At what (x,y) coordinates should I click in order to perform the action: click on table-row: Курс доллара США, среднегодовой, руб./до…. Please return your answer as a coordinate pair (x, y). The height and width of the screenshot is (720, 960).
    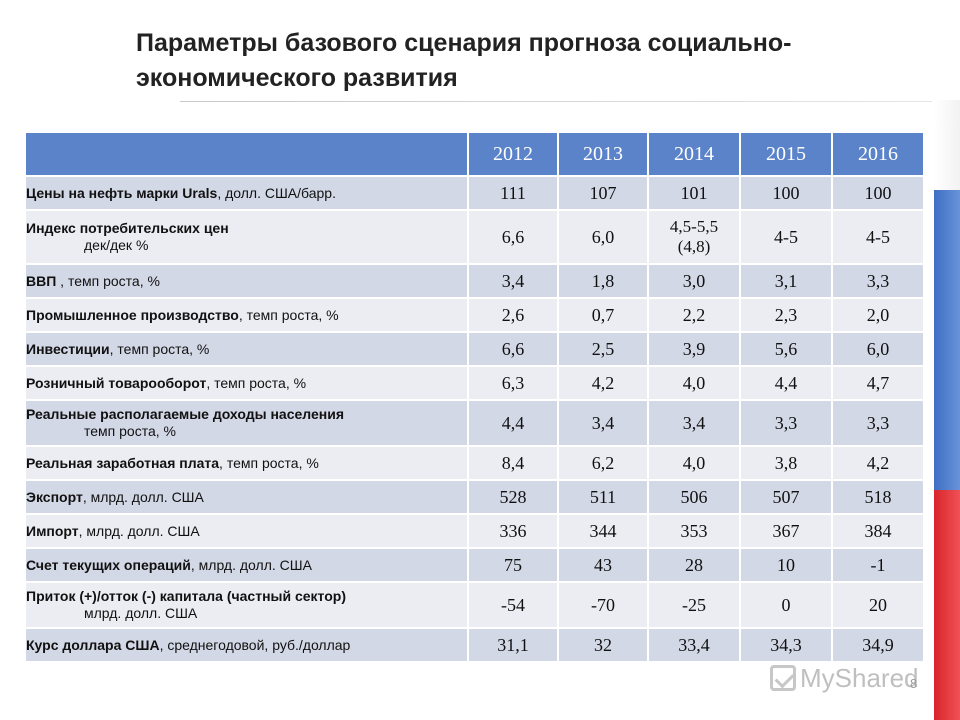
    Looking at the image, I should click on (475, 645).